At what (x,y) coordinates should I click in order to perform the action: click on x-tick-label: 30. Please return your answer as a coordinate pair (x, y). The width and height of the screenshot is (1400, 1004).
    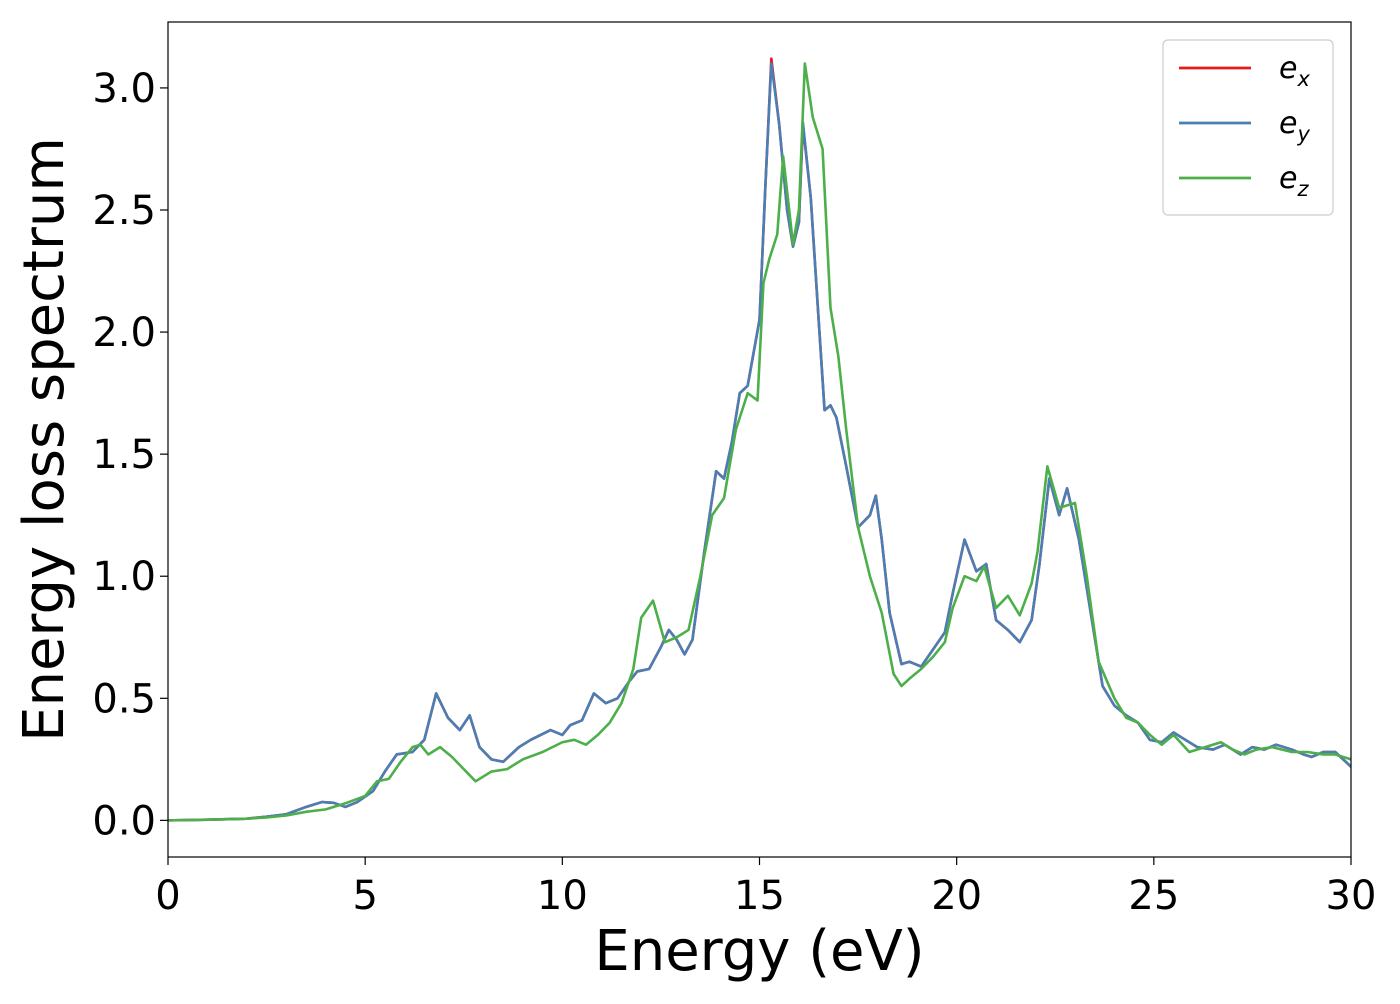
    Looking at the image, I should click on (1351, 896).